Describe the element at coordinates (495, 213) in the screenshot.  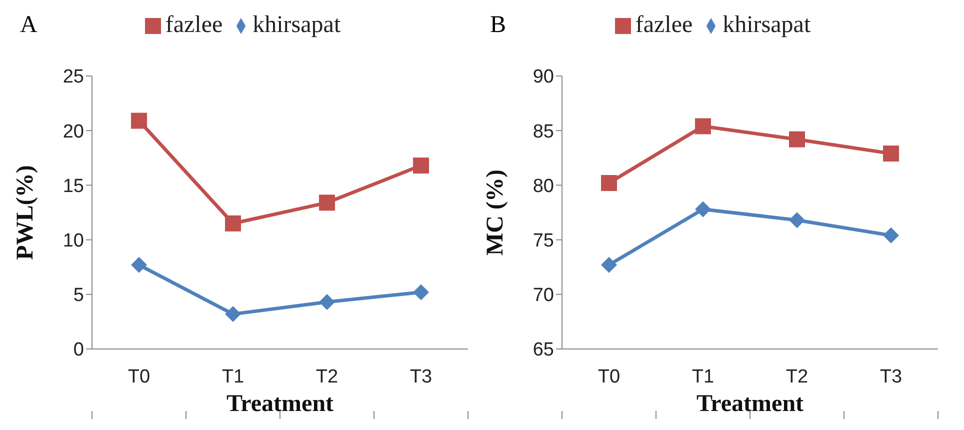
I see `y-axis-title: MC (%)` at that location.